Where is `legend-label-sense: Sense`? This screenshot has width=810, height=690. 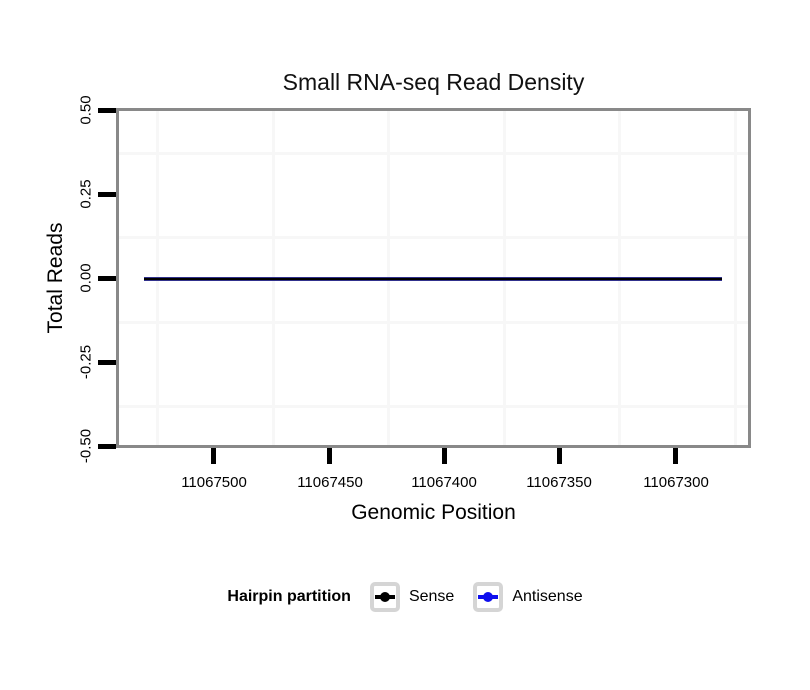
legend-label-sense: Sense is located at coordinates (431, 596).